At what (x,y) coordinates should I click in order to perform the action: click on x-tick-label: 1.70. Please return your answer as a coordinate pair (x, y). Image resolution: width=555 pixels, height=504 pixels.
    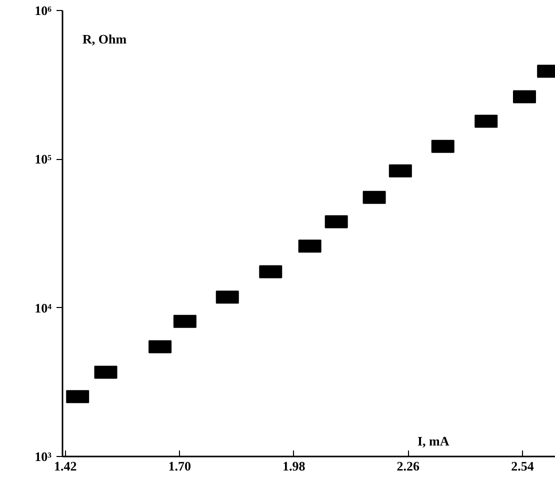
    Looking at the image, I should click on (180, 466).